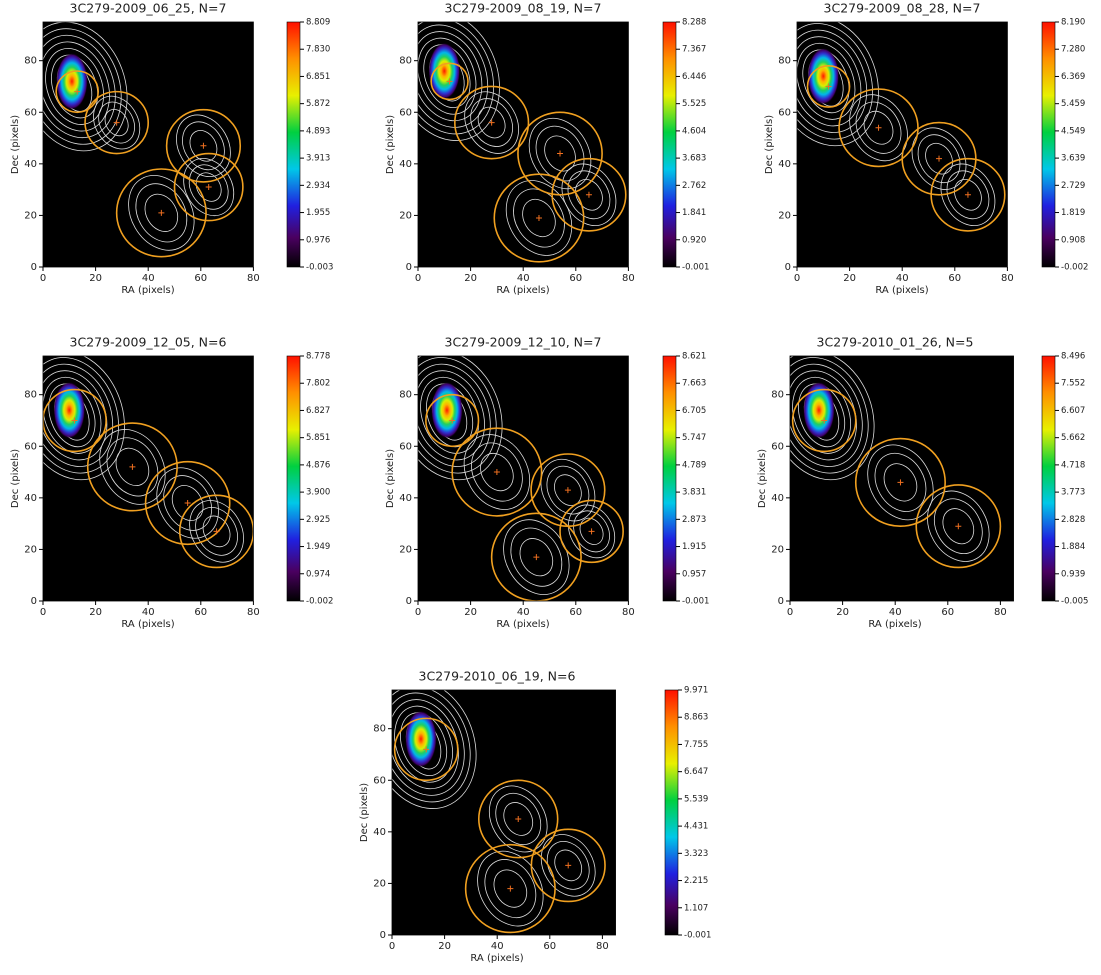 This screenshot has width=1101, height=975. Describe the element at coordinates (902, 8) in the screenshot. I see `chart-title: 3C279-2009_08_28, N=7` at that location.